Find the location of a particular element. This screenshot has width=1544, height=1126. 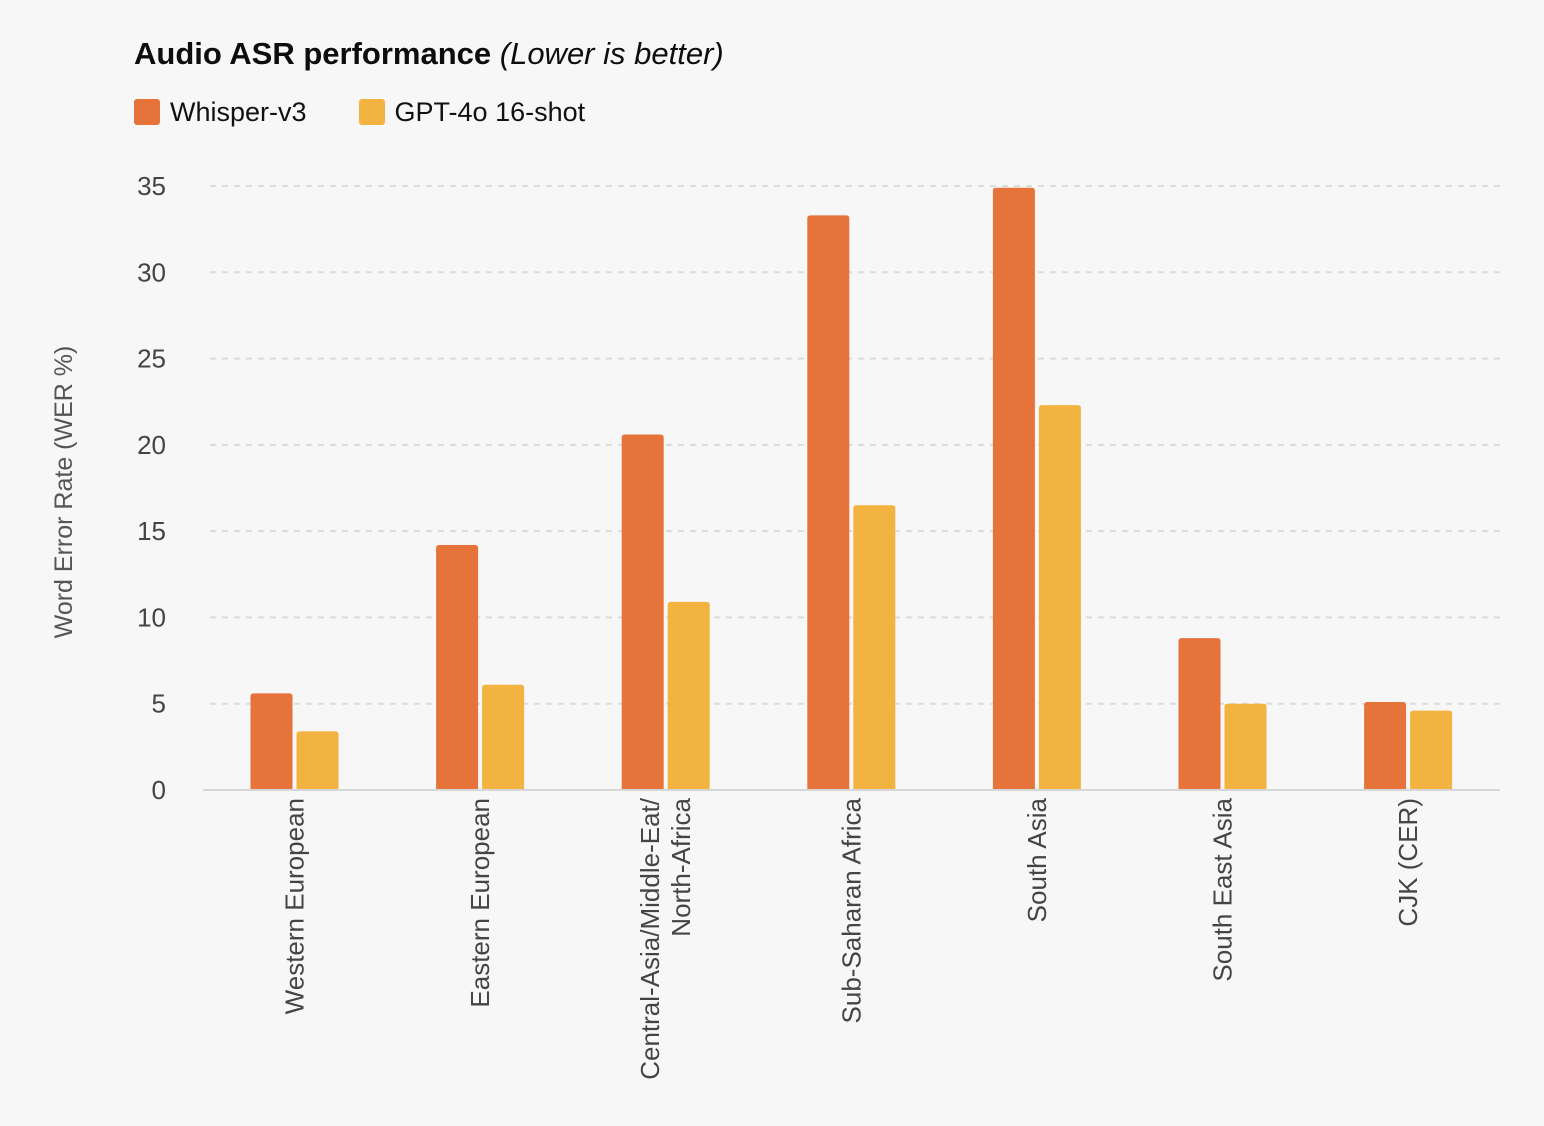

y-tick-label: 10 is located at coordinates (151, 617).